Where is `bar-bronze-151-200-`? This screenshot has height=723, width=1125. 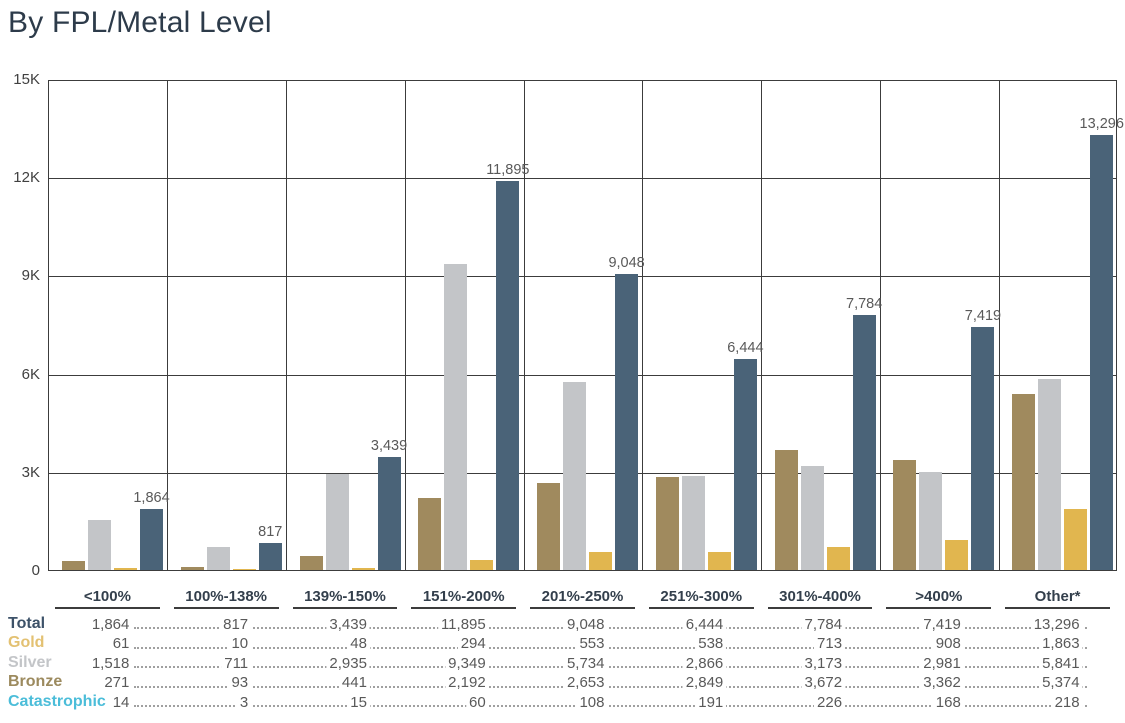
bar-bronze-151-200- is located at coordinates (430, 534).